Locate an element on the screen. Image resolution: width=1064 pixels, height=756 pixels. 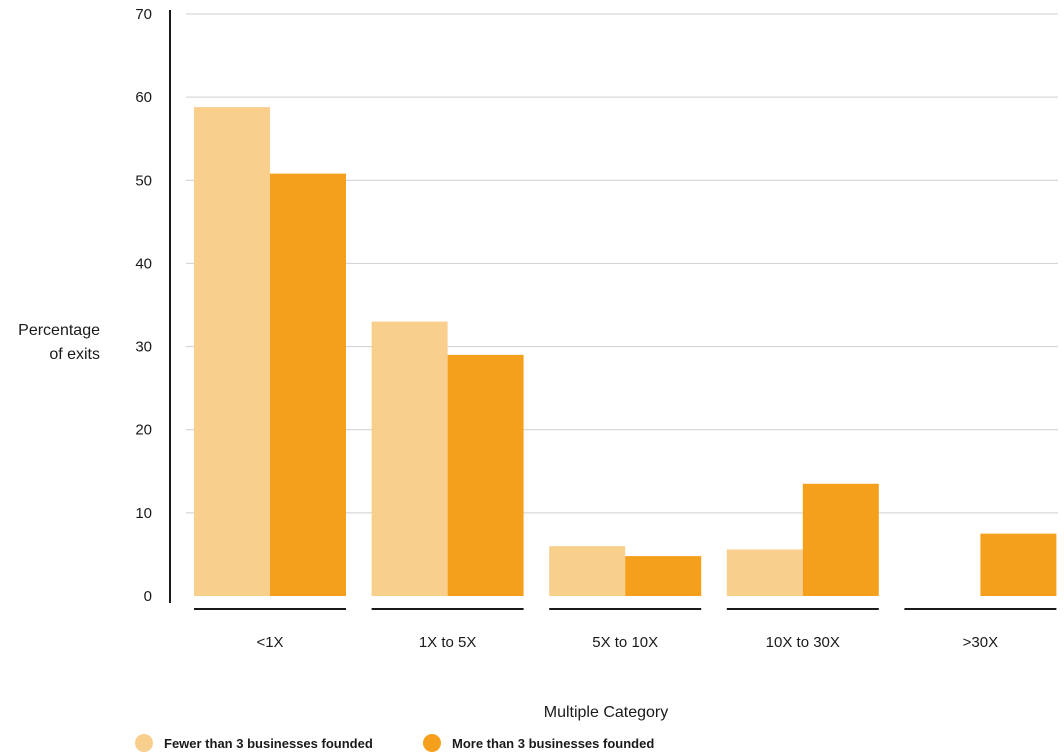
y-tick-label: 20 is located at coordinates (143, 430).